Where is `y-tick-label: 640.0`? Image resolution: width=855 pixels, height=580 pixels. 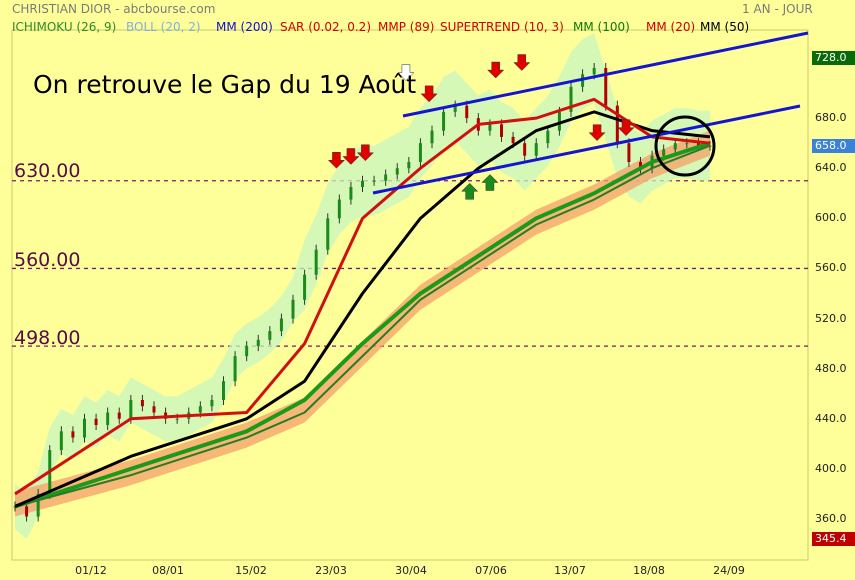 y-tick-label: 640.0 is located at coordinates (831, 168).